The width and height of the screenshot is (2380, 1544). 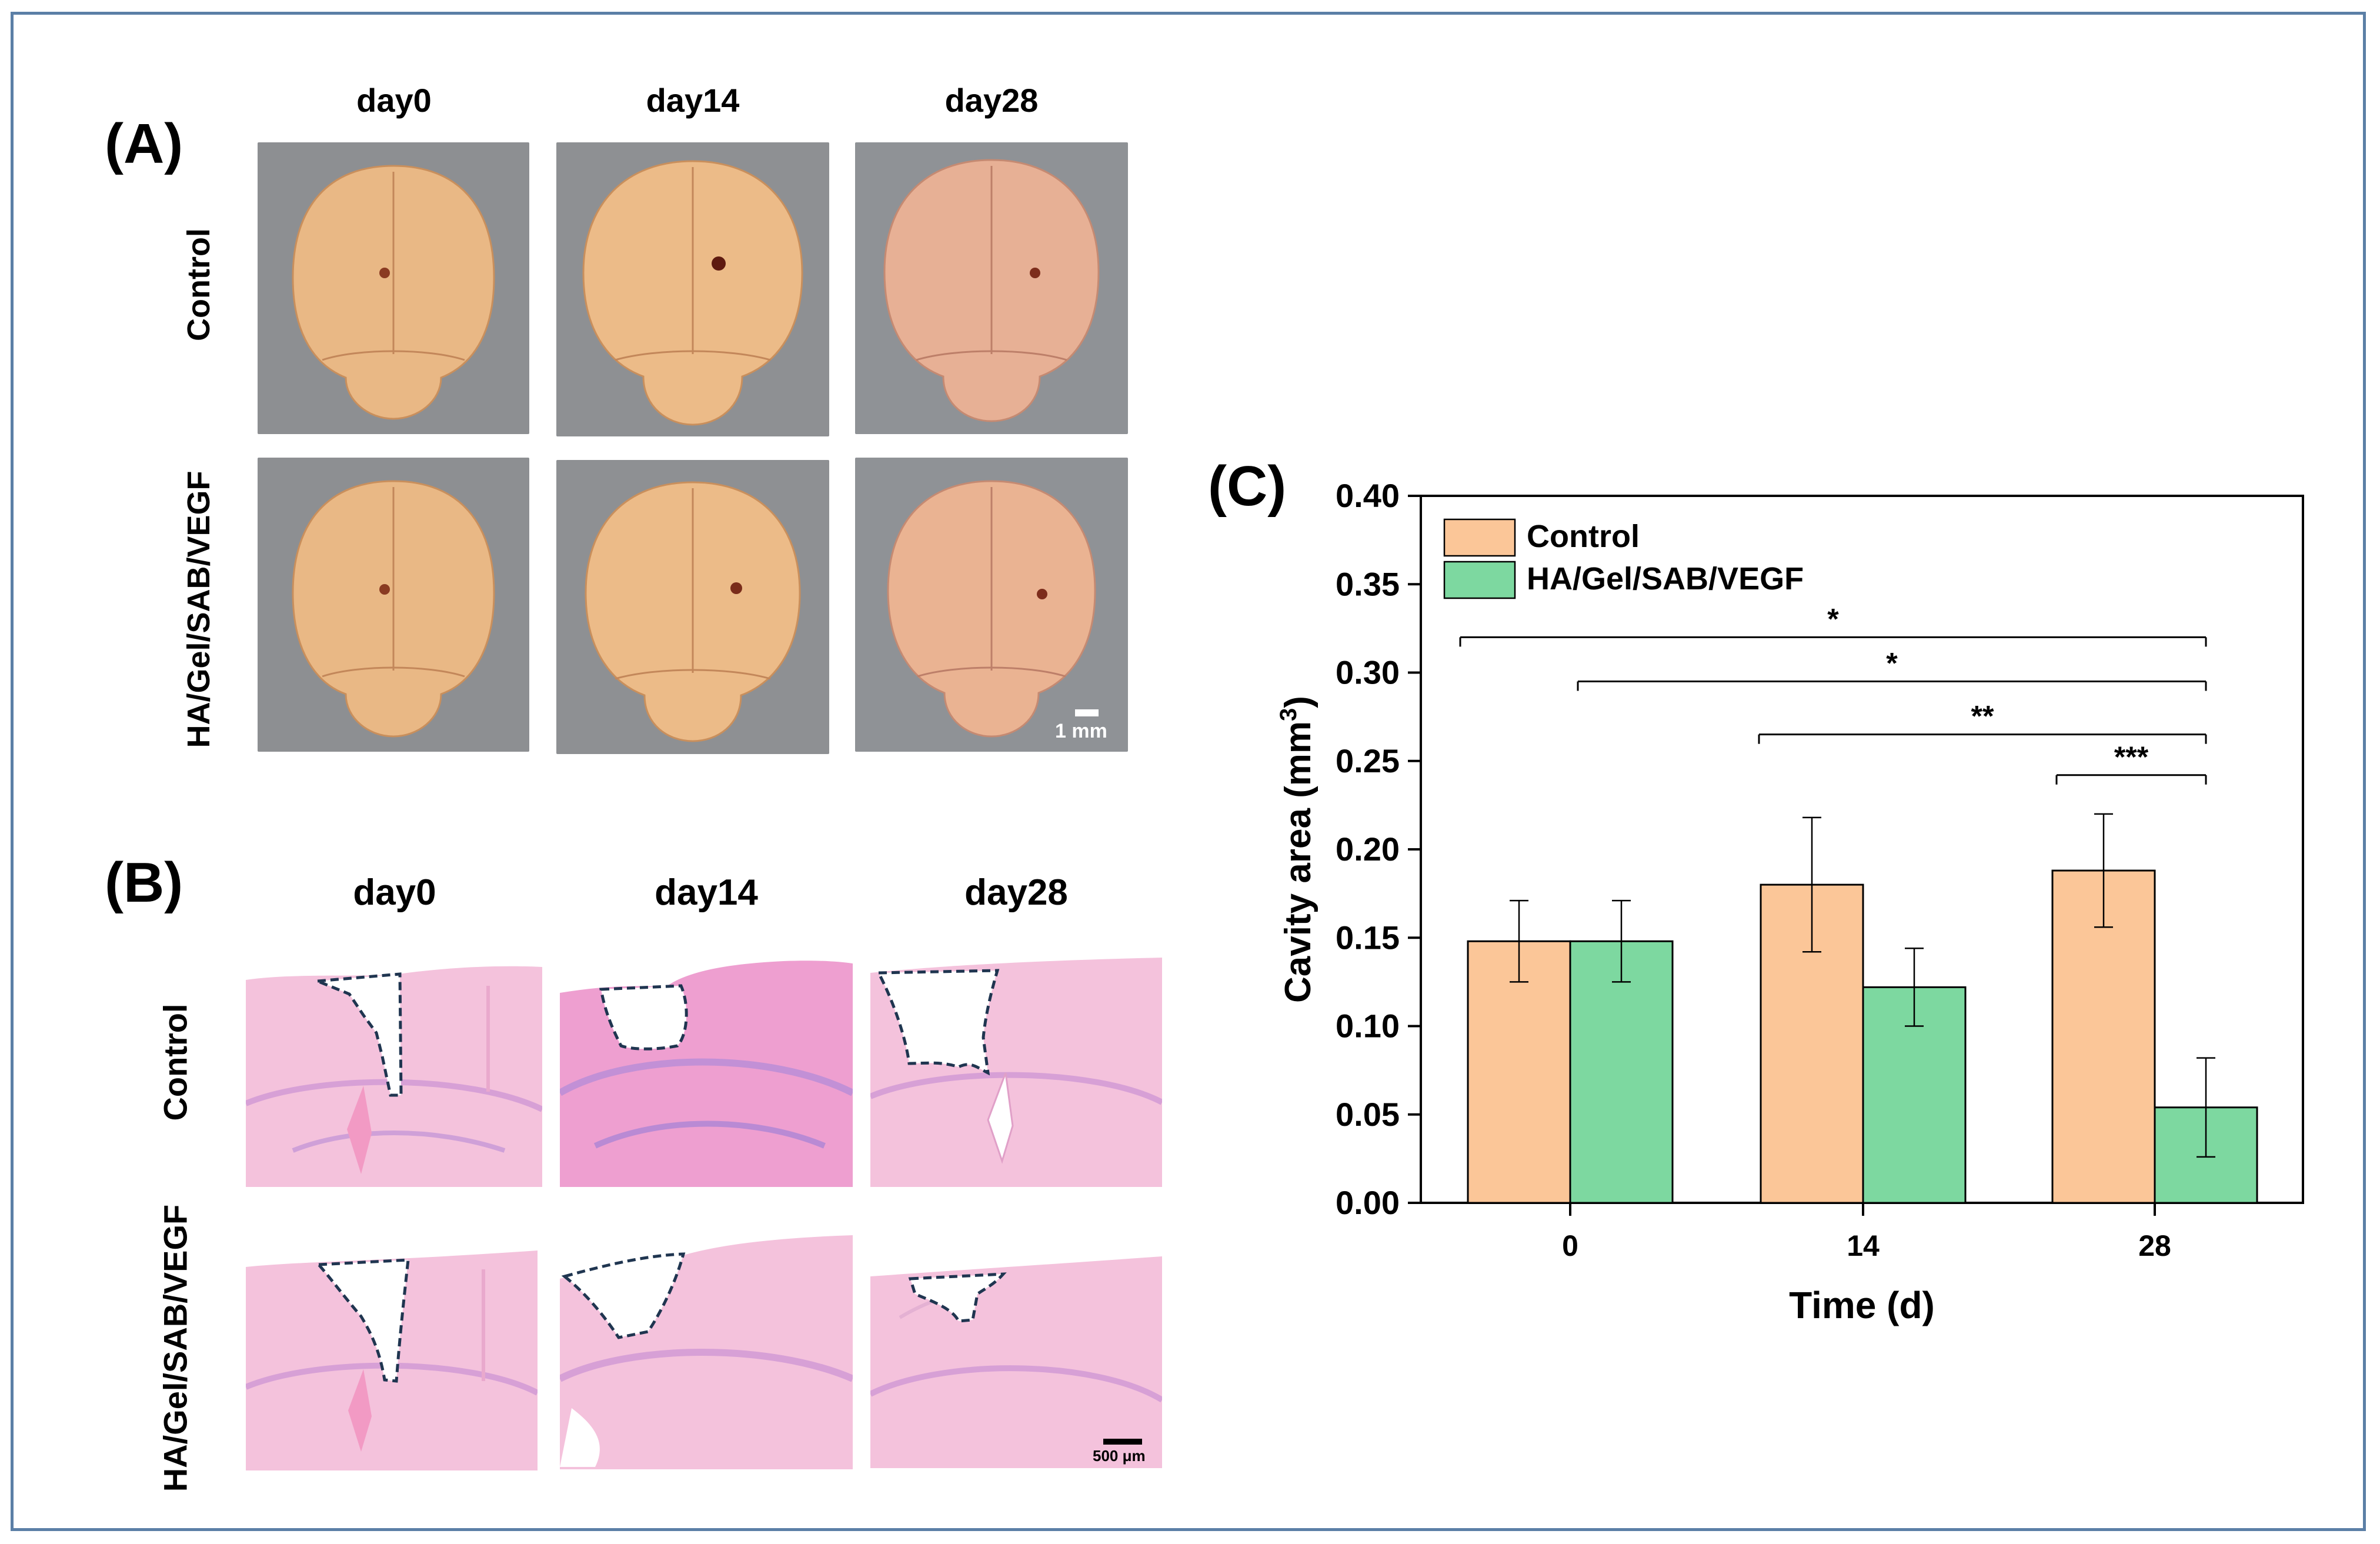 I want to click on scale-label-1mm: 1 mm, so click(x=1081, y=731).